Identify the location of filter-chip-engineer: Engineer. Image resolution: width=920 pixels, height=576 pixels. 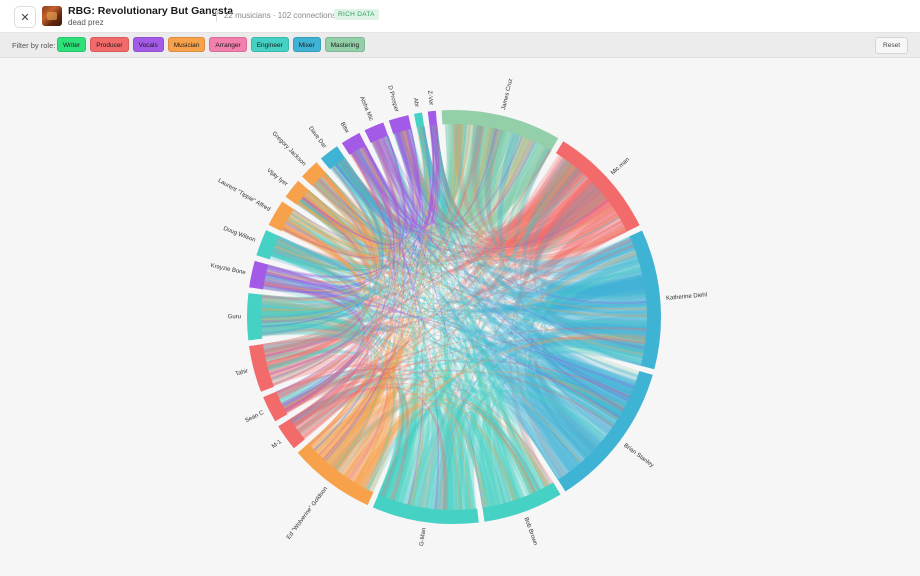
(269, 44).